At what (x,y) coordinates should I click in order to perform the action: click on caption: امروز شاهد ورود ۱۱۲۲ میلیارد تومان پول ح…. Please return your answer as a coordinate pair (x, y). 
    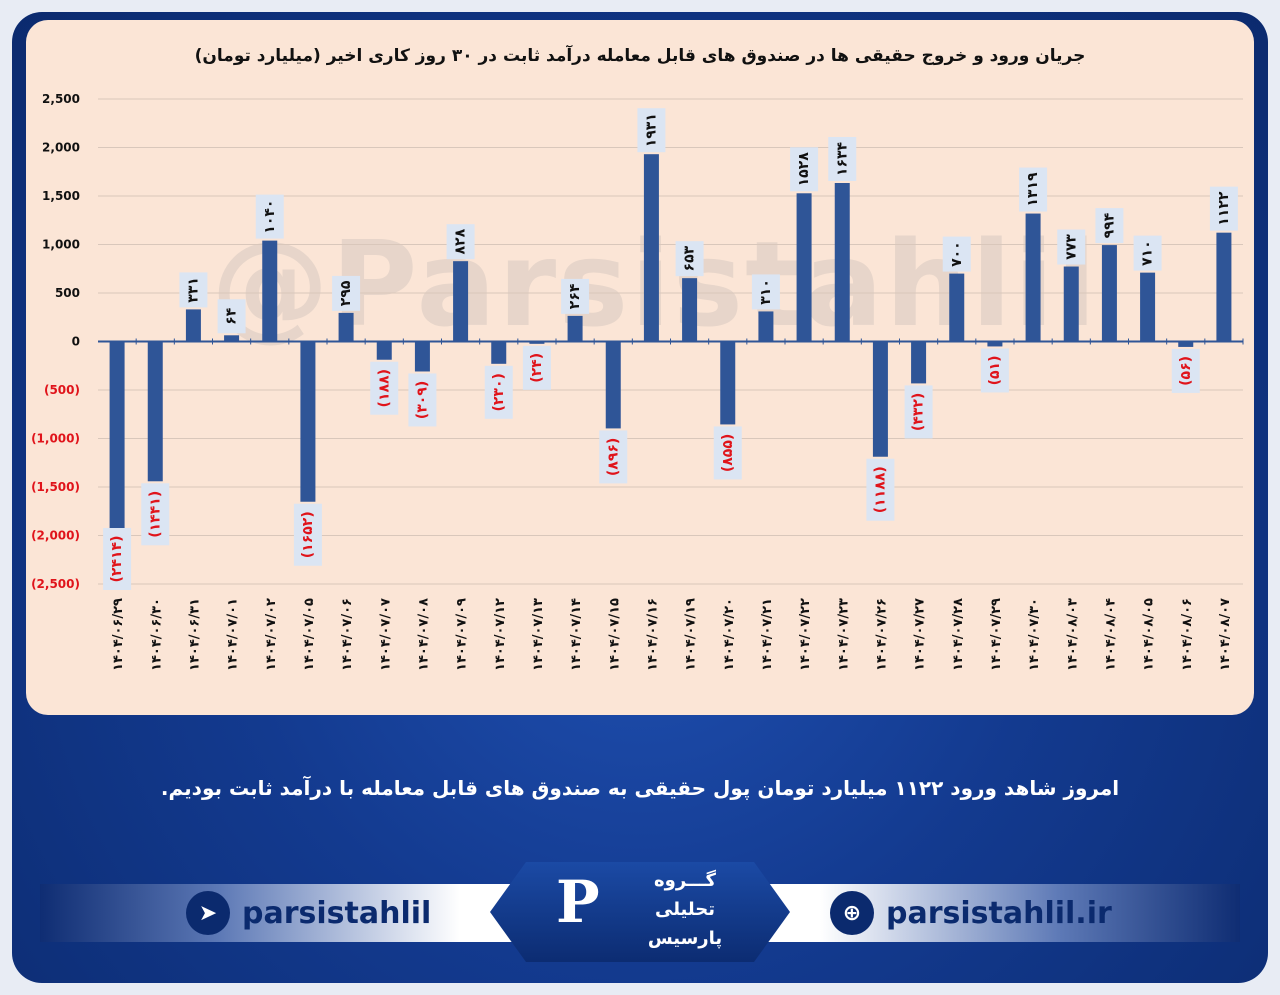
    Looking at the image, I should click on (640, 788).